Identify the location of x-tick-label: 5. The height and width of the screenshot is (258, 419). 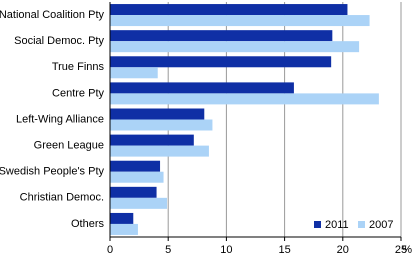
(168, 250).